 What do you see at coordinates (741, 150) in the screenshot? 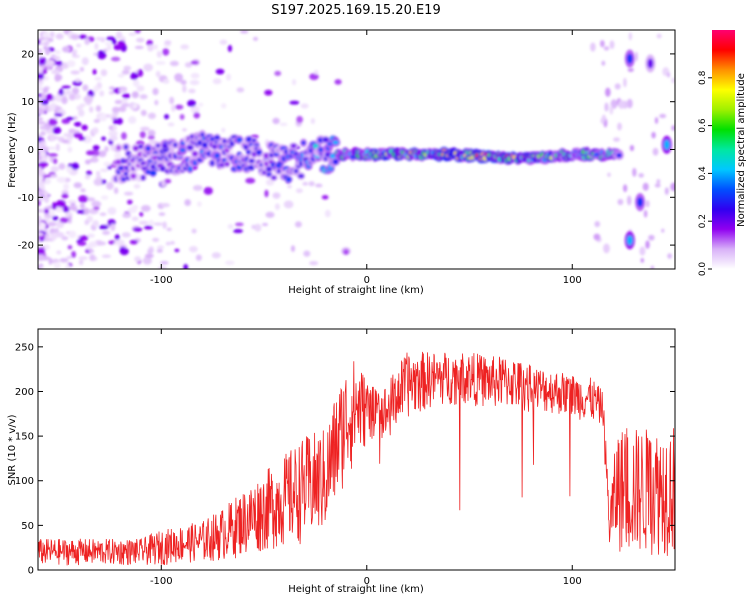
I see `colorbar-label: Normalized spectral amplitude` at bounding box center [741, 150].